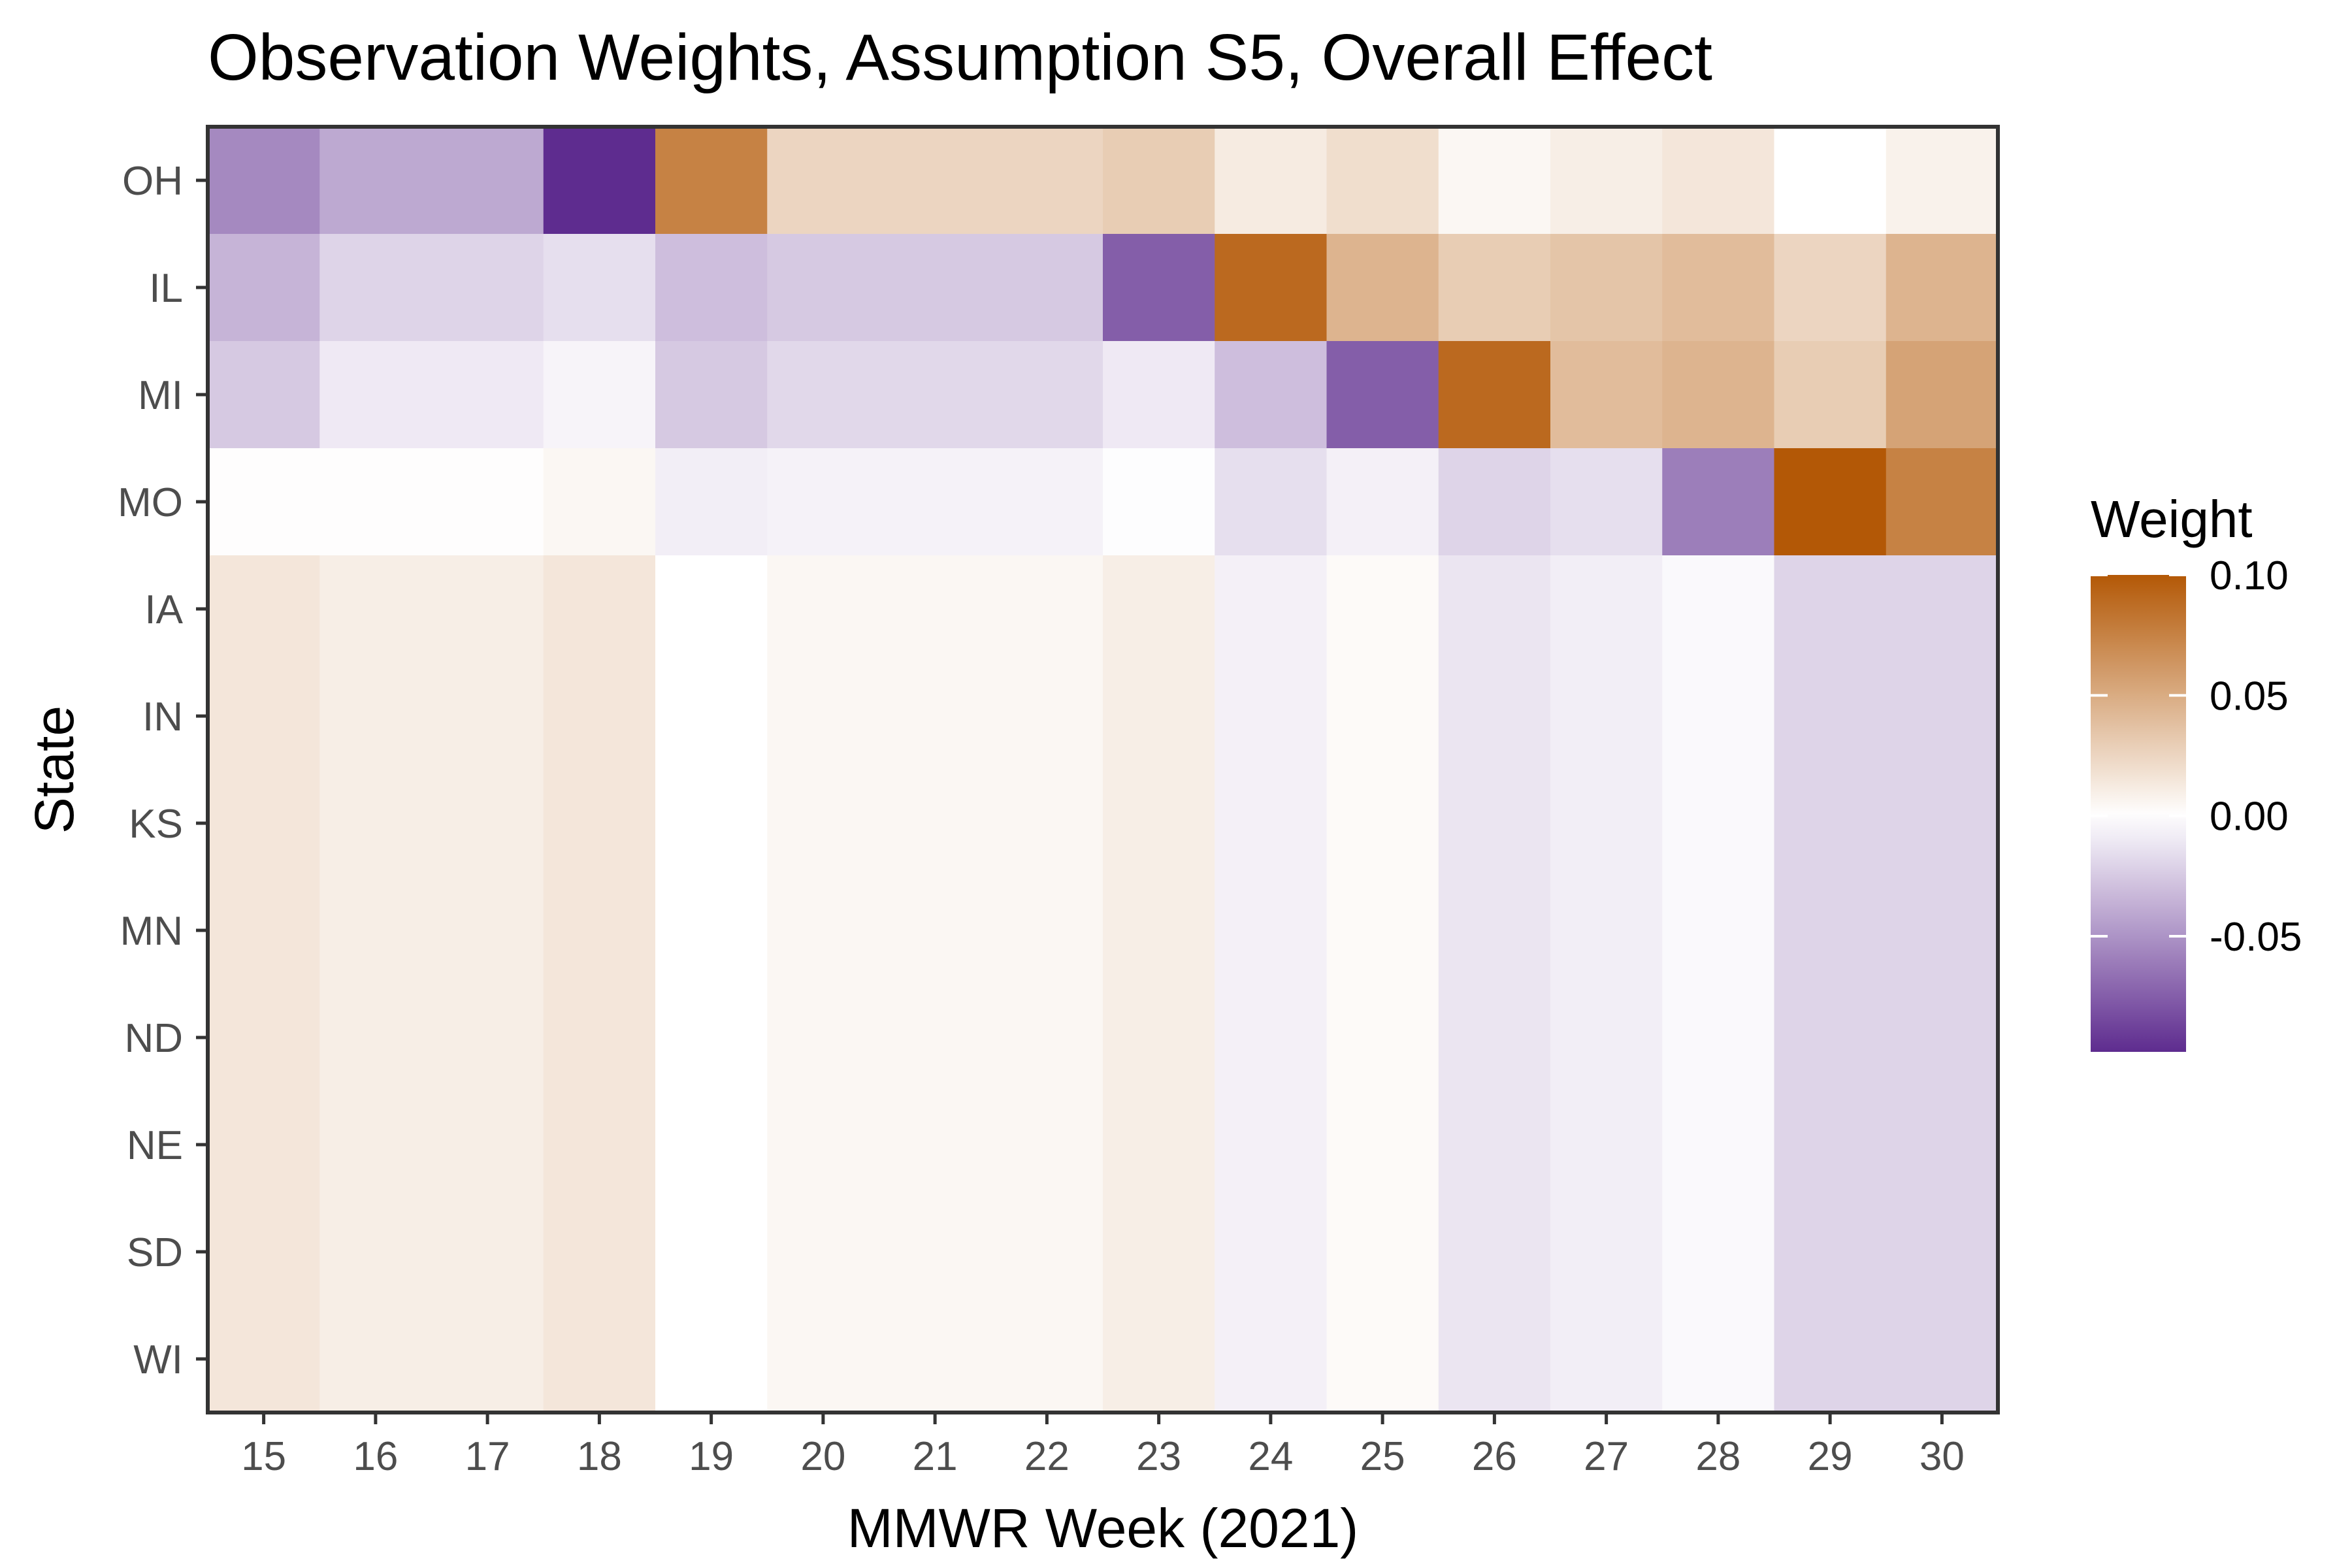 This screenshot has width=2352, height=1568. Describe the element at coordinates (1158, 1456) in the screenshot. I see `x-tick-label: 23` at that location.